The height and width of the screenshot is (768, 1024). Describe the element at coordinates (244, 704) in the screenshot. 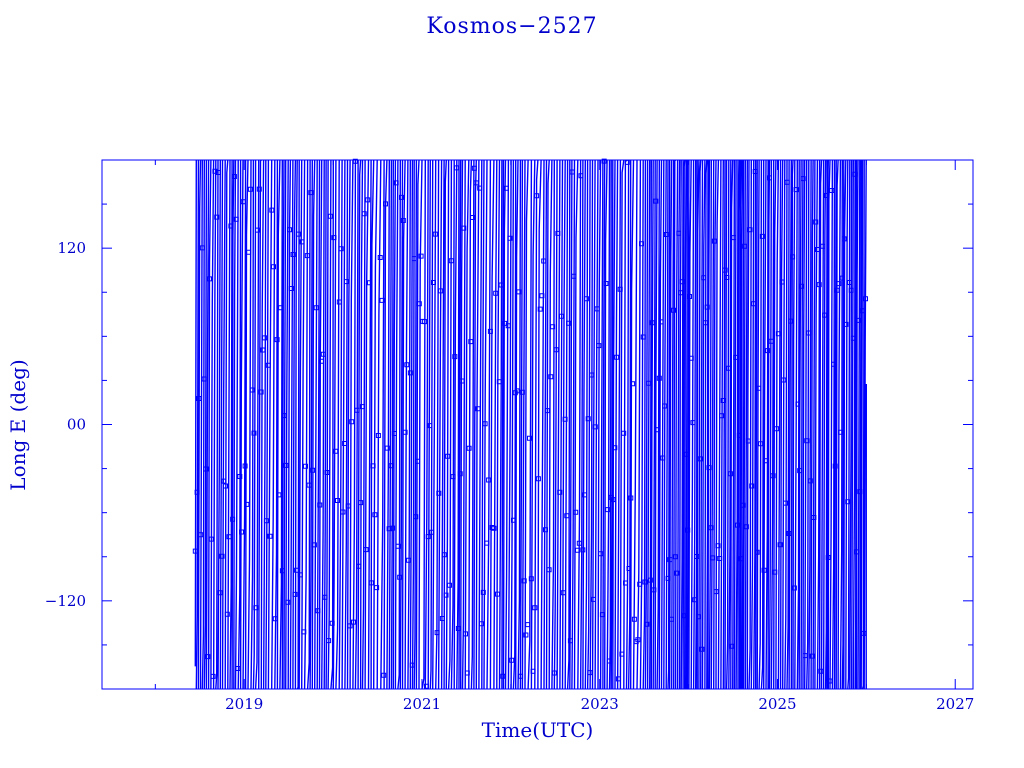

I see `x-tick-label: 2019` at that location.